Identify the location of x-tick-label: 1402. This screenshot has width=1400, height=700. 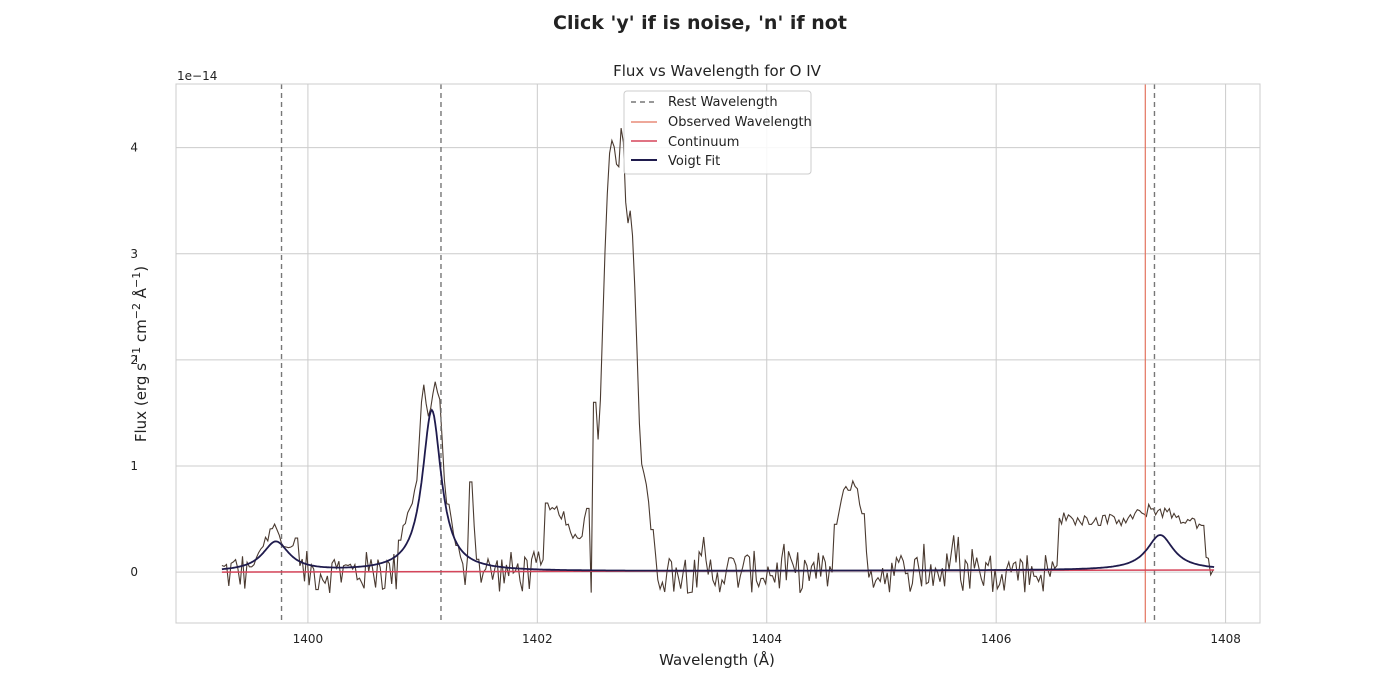
(537, 639).